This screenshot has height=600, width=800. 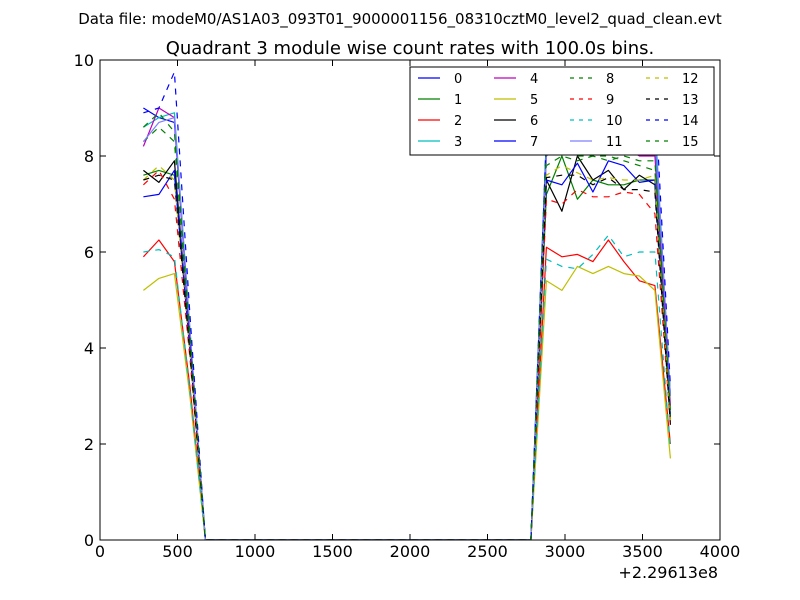 What do you see at coordinates (177, 551) in the screenshot?
I see `x-tick-label: 500` at bounding box center [177, 551].